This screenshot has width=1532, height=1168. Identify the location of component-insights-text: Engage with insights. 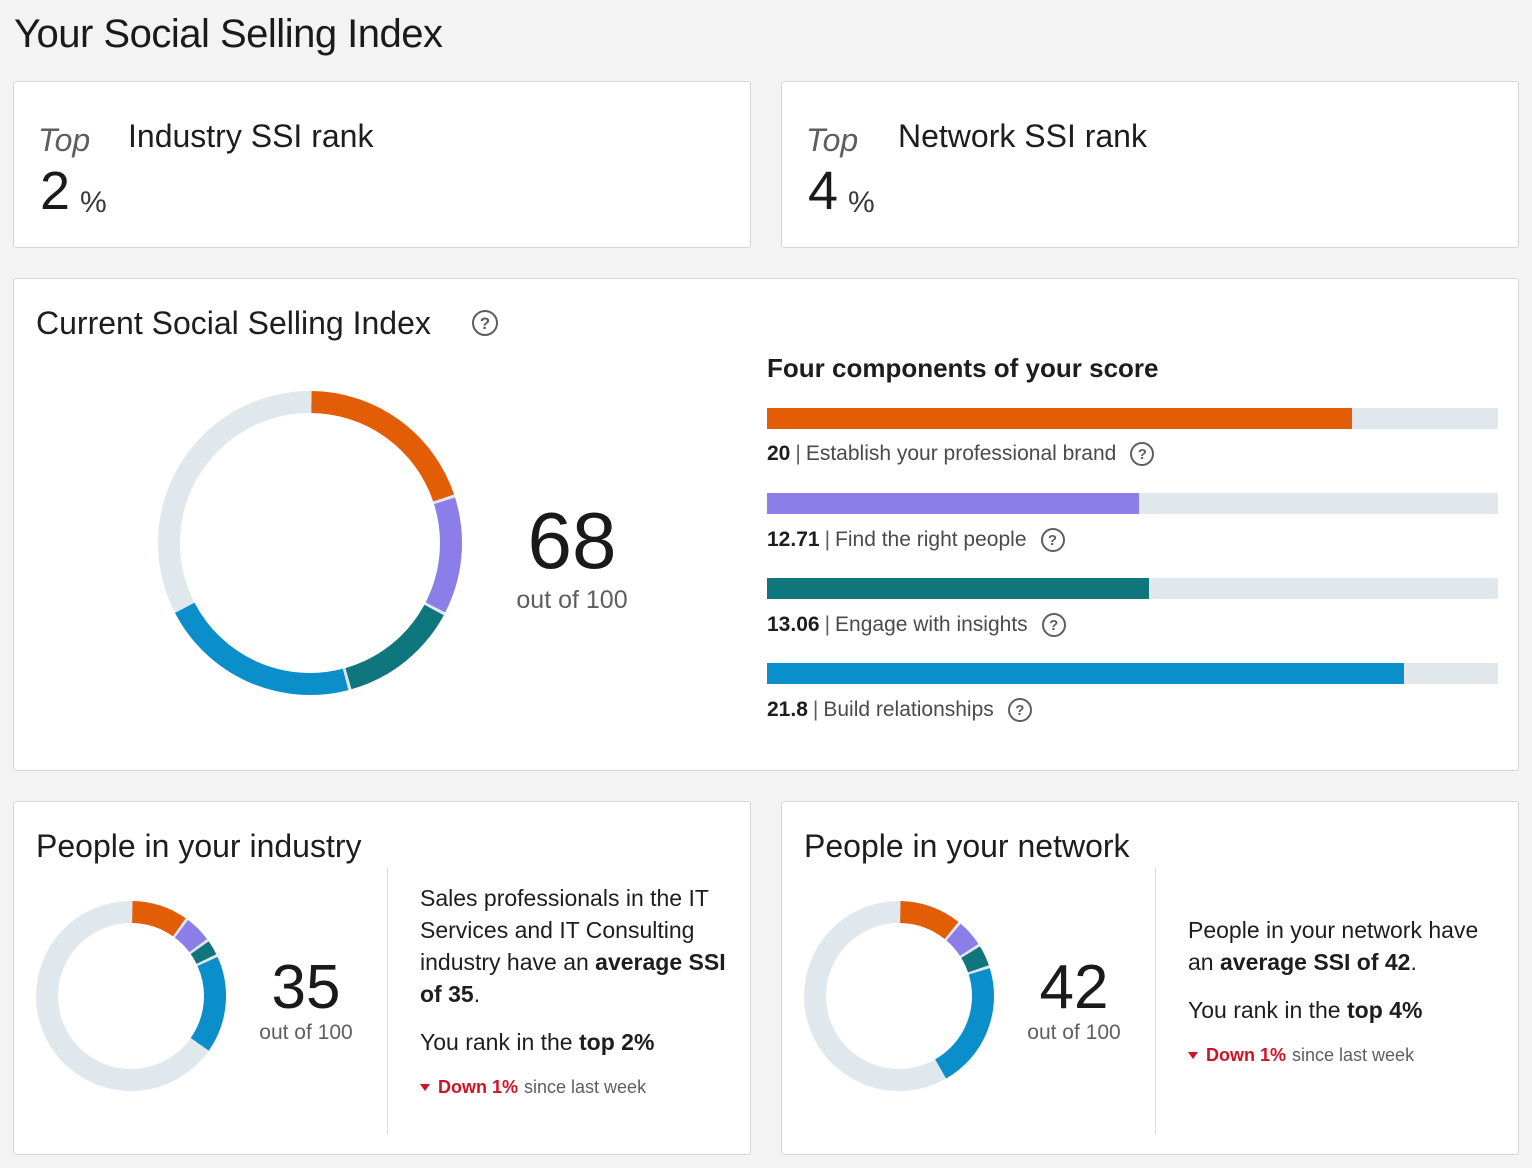
(931, 624).